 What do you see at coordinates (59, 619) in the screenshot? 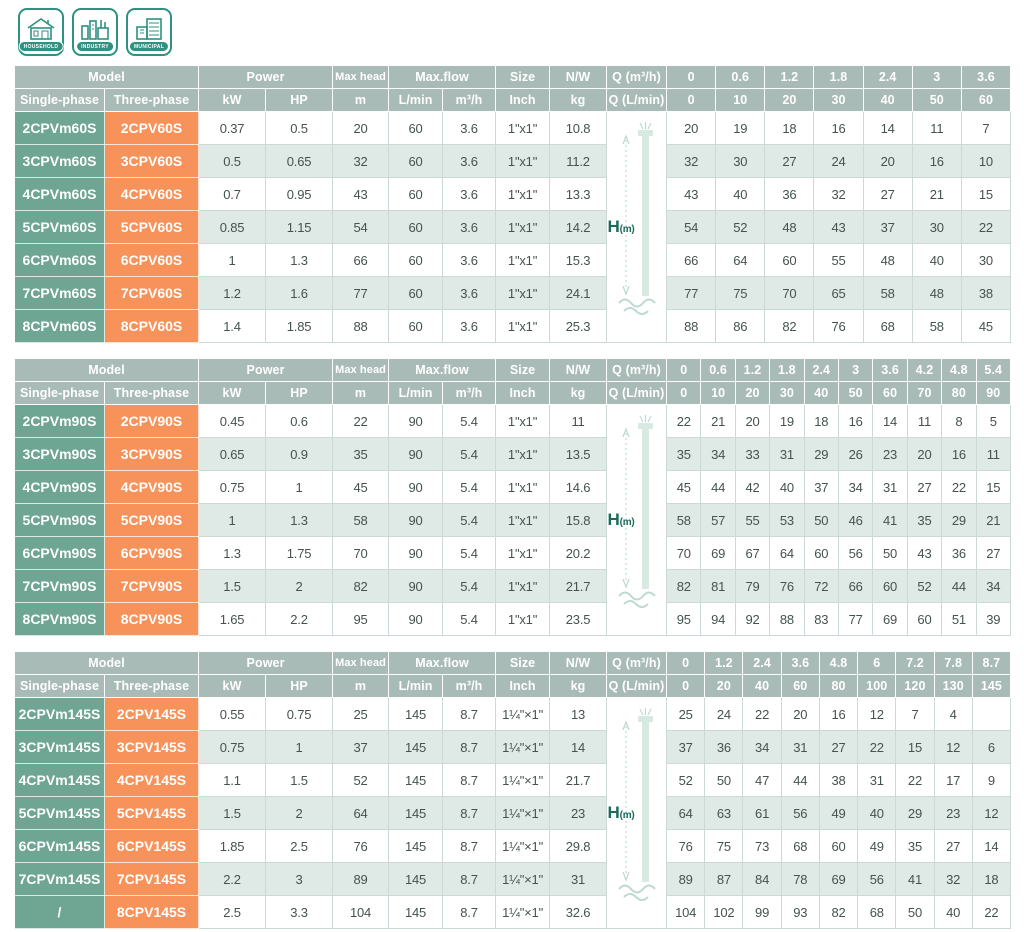
I see `model-cell-single-phase: 8CPVm90S` at bounding box center [59, 619].